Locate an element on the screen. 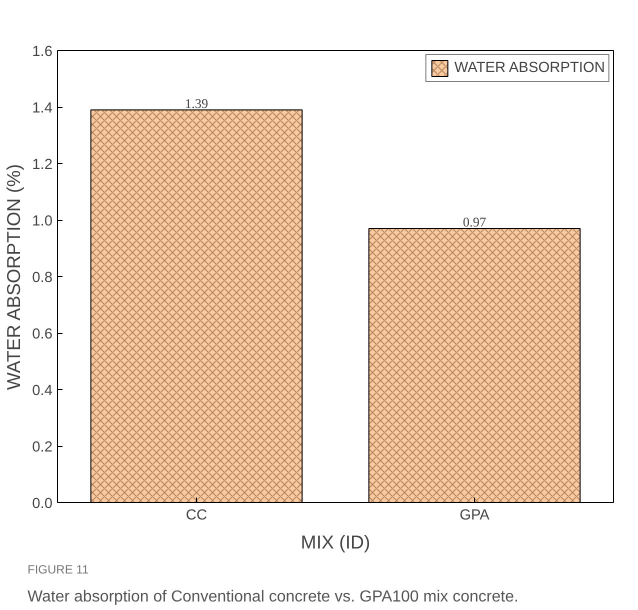 Image resolution: width=638 pixels, height=610 pixels. y-tick-label: 0.6 is located at coordinates (42, 334).